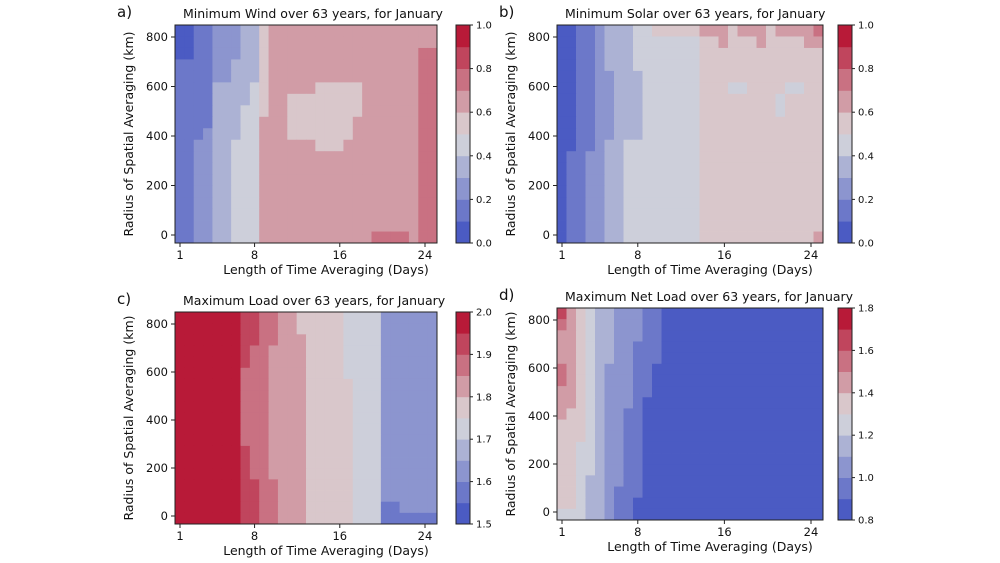 The image size is (1000, 563). Describe the element at coordinates (866, 478) in the screenshot. I see `colorbar-tick-label: 1.0` at that location.